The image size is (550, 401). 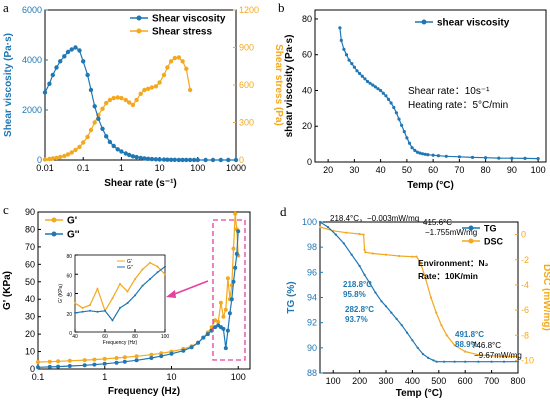 I want to click on panel-d-legend-dsc-marker, so click(x=471, y=241).